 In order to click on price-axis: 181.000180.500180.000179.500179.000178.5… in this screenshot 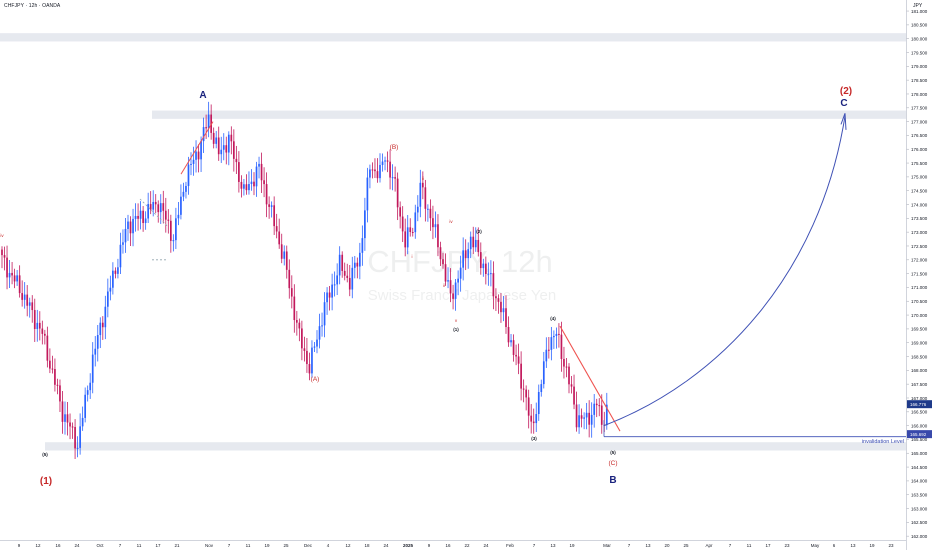, I will do `click(919, 275)`.